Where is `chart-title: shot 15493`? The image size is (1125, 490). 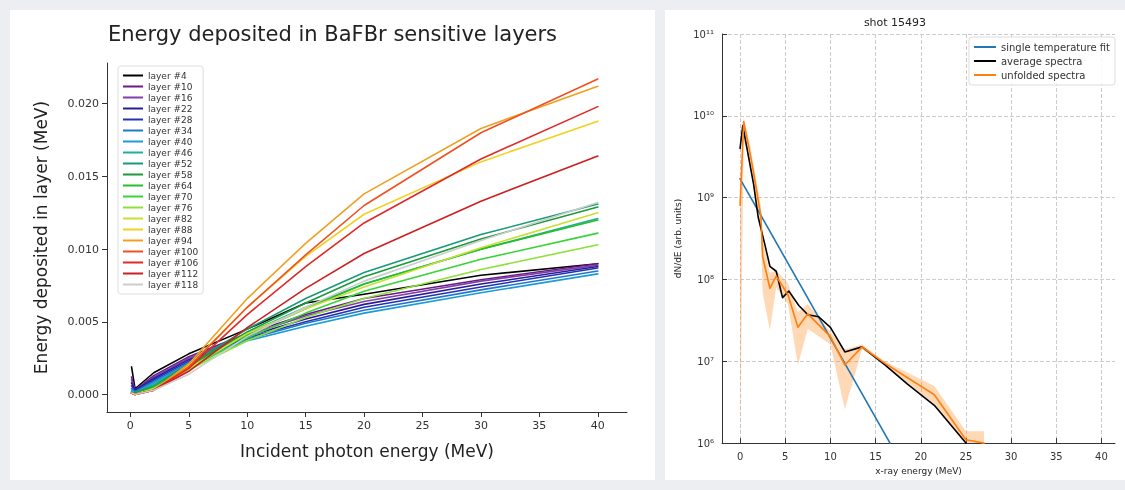 chart-title: shot 15493 is located at coordinates (895, 22).